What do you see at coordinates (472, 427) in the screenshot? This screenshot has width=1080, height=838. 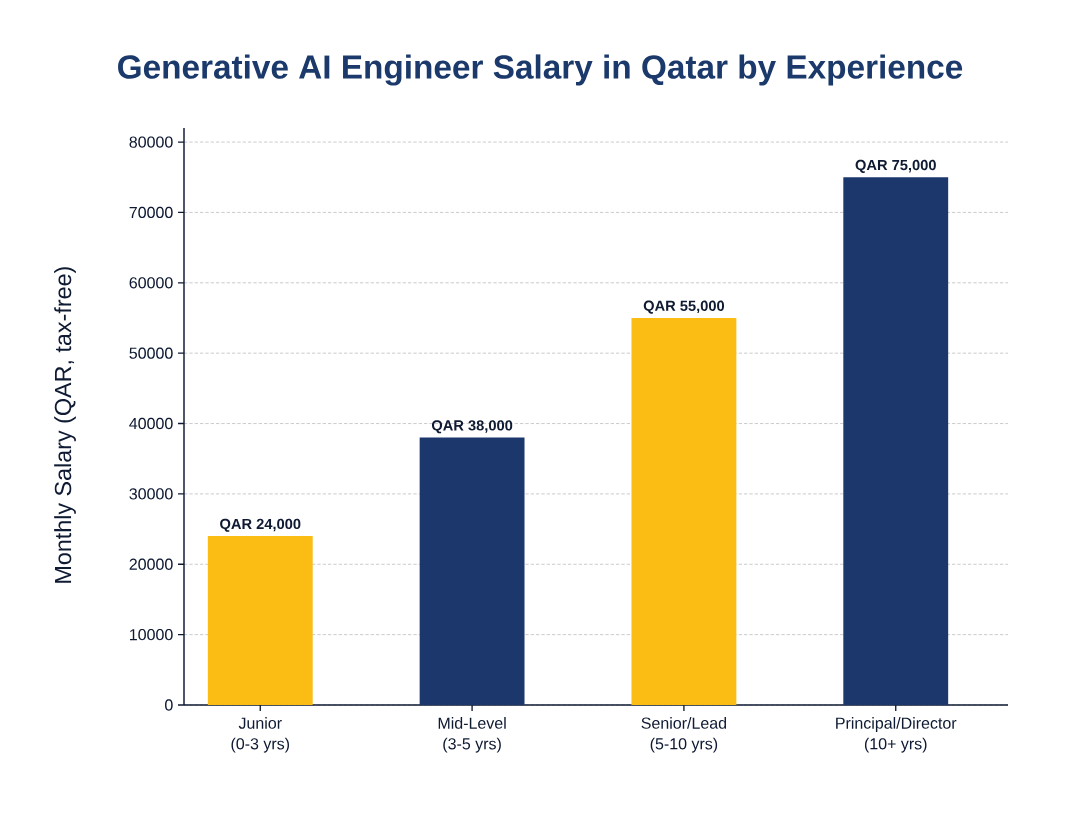 I see `data-label: QAR 38,000` at bounding box center [472, 427].